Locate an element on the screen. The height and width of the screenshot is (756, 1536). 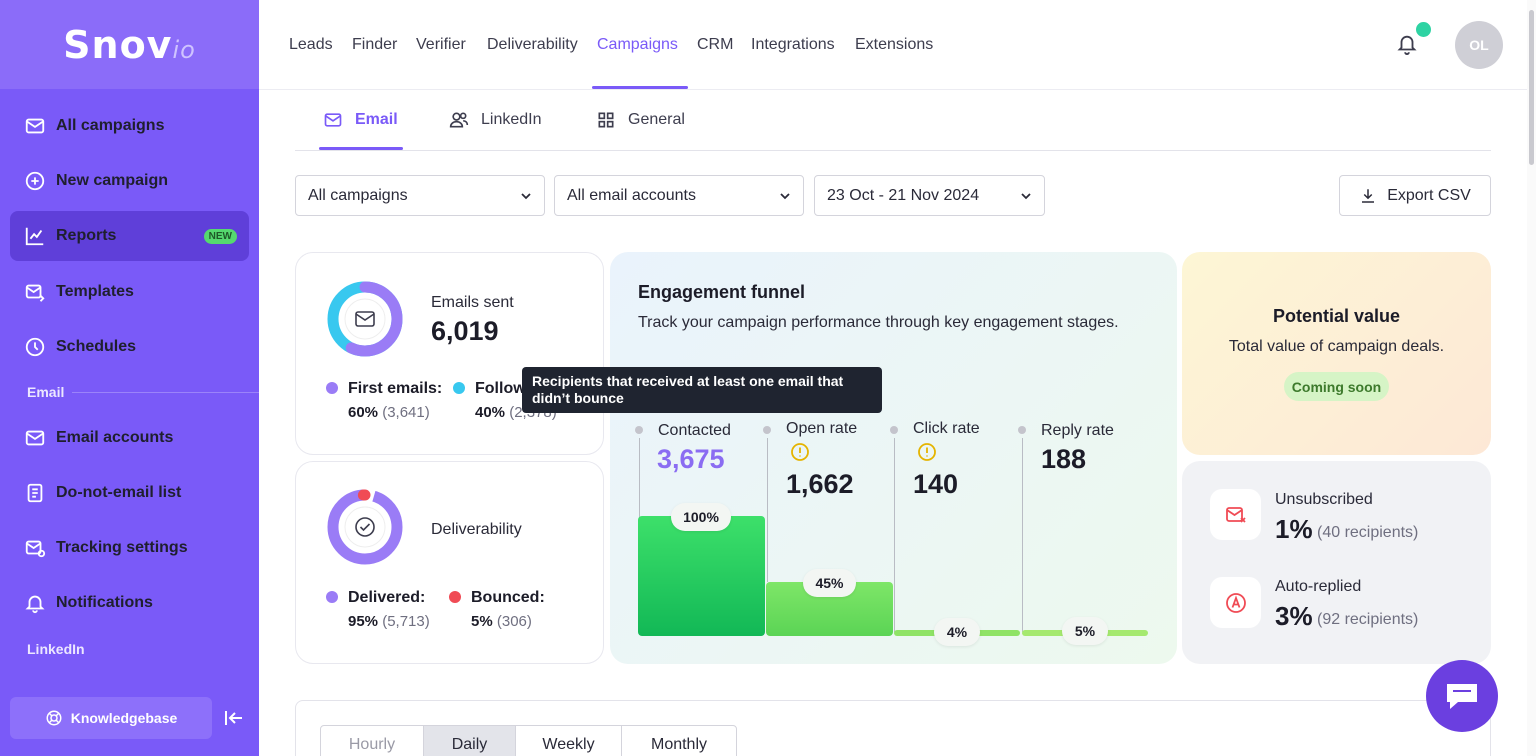
email-accounts-select: All email accounts is located at coordinates (679, 195).